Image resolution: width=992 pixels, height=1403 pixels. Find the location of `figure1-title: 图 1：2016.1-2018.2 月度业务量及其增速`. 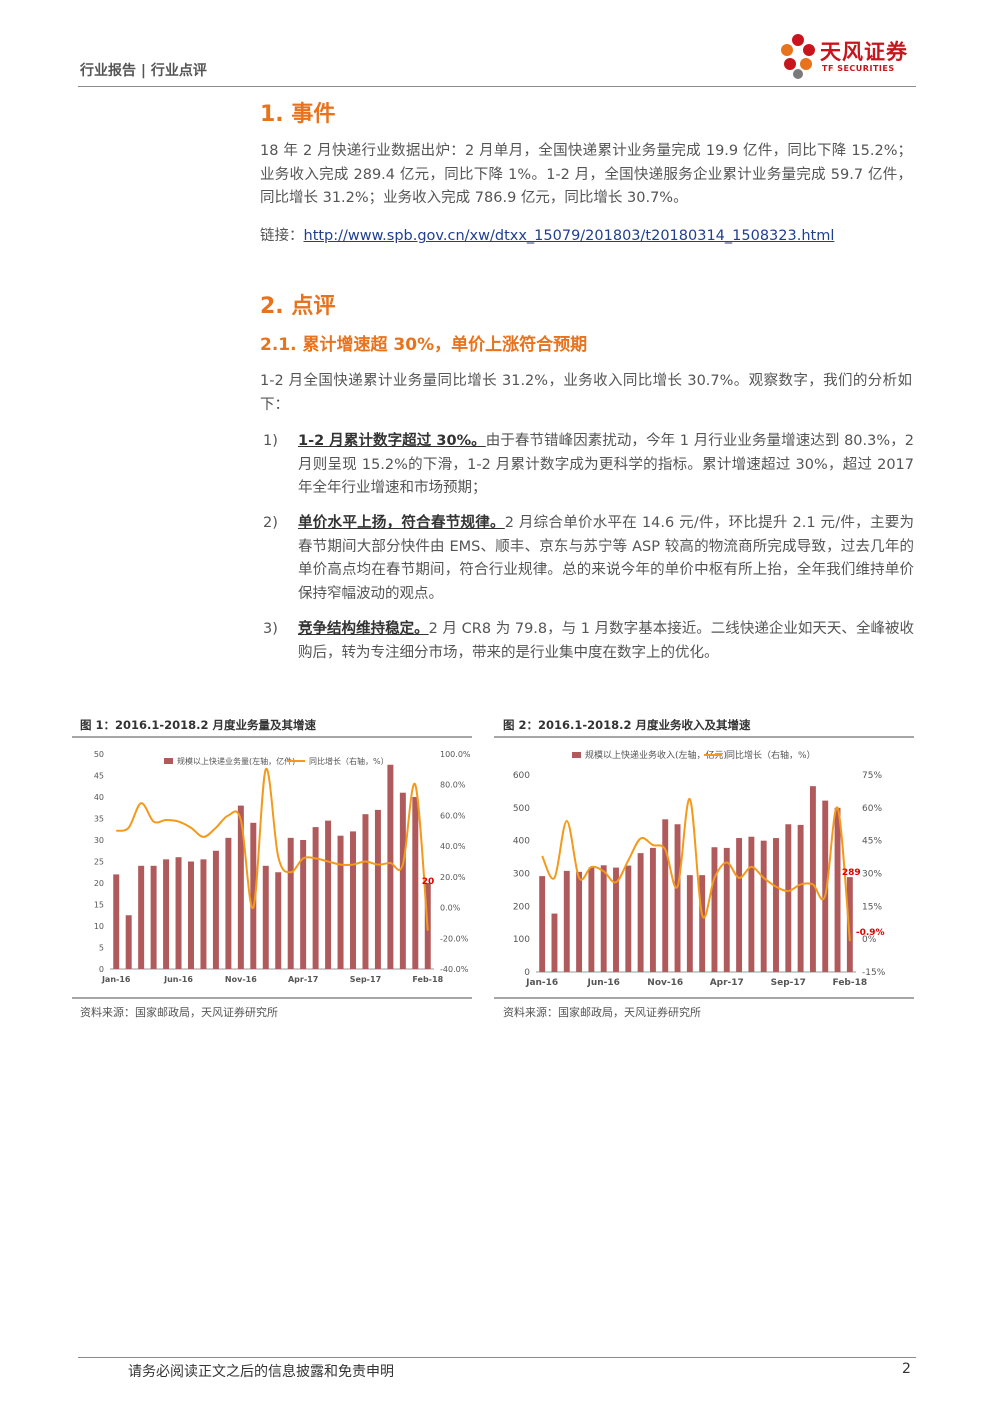

figure1-title: 图 1：2016.1-2018.2 月度业务量及其增速 is located at coordinates (198, 725).